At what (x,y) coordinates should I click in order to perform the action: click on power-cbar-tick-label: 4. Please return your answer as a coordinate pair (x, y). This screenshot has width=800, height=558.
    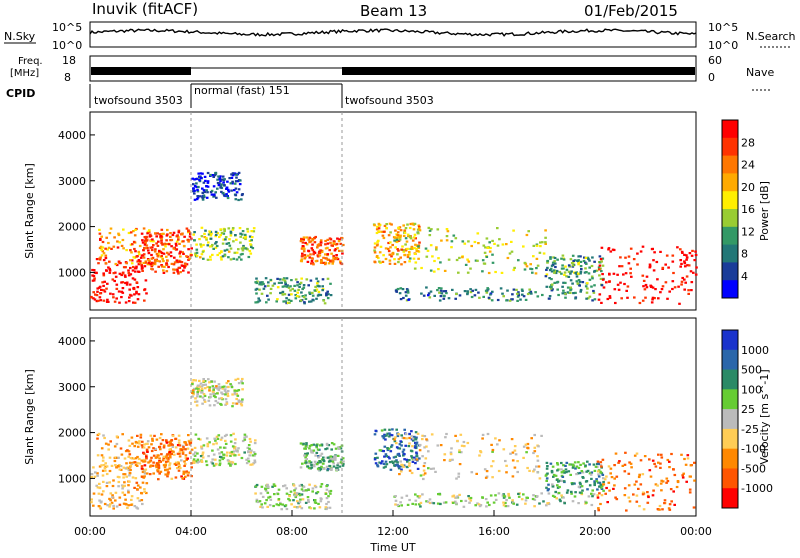
    Looking at the image, I should click on (744, 276).